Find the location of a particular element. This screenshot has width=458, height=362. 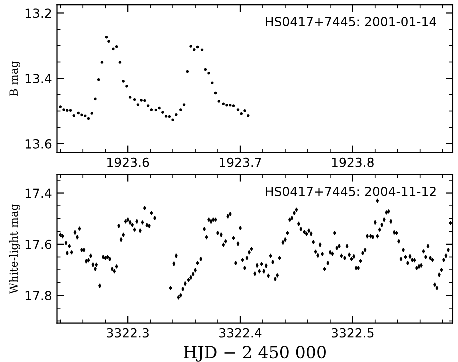

annotation: HS0417+7445: 2001-01-14 is located at coordinates (351, 22).